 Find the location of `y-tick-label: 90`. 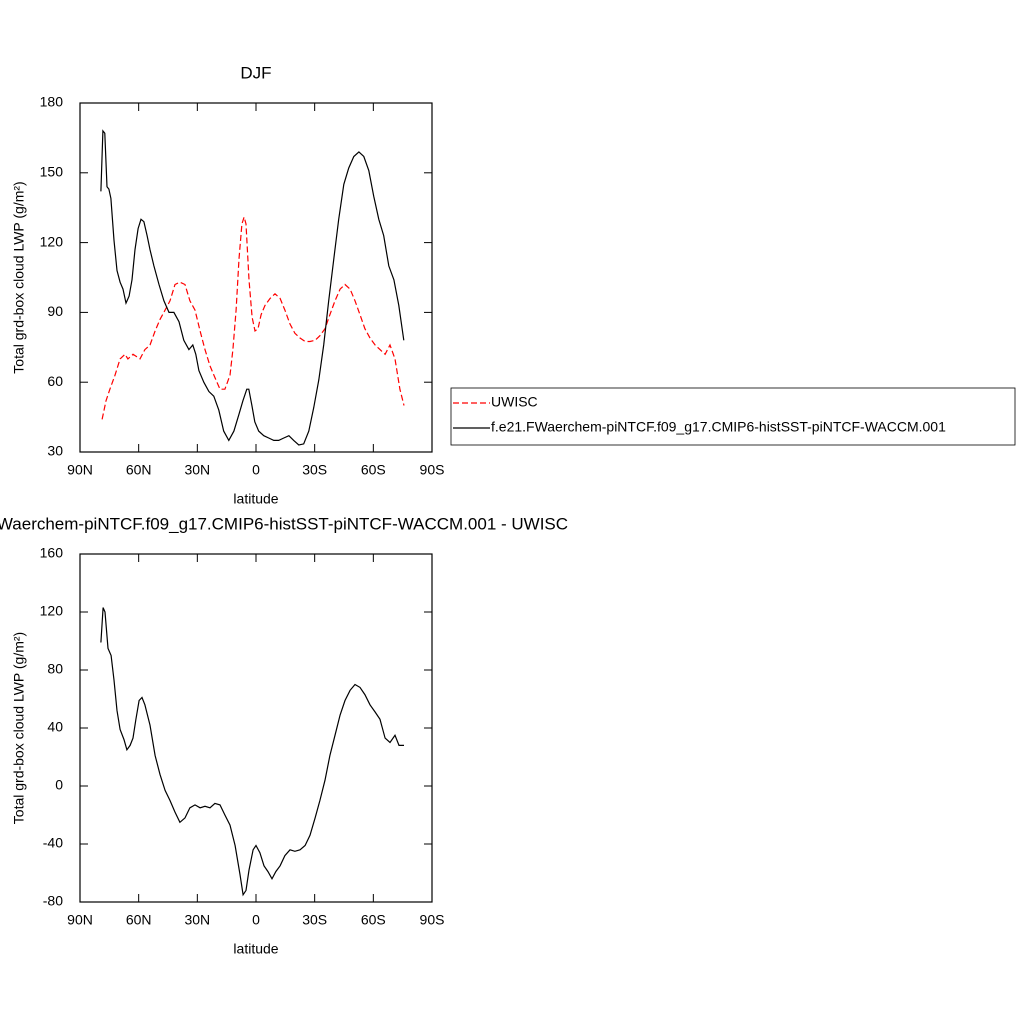

y-tick-label: 90 is located at coordinates (55, 311).